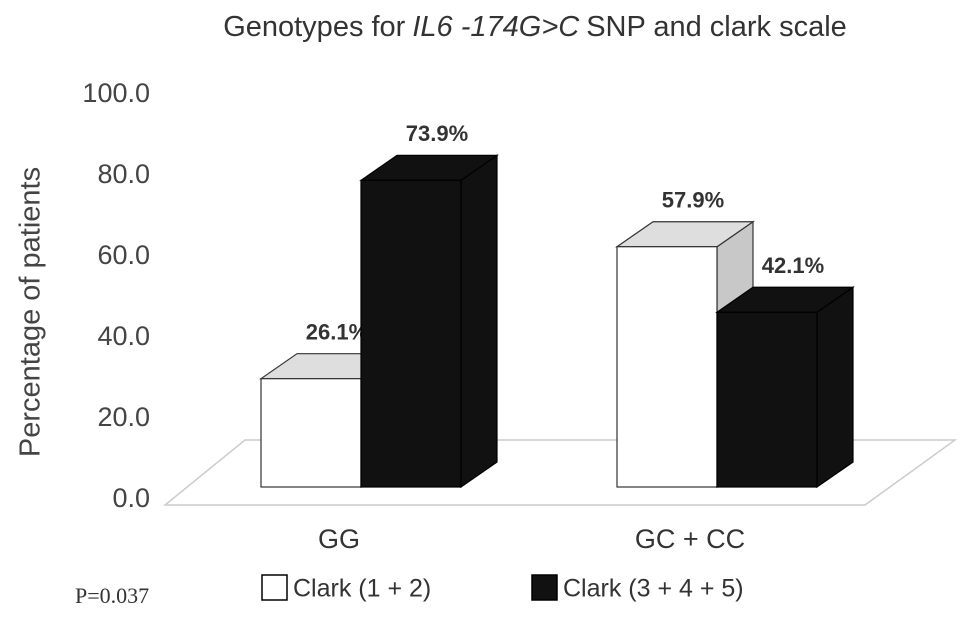 The width and height of the screenshot is (969, 626). What do you see at coordinates (337, 331) in the screenshot?
I see `data-label: 26.1%` at bounding box center [337, 331].